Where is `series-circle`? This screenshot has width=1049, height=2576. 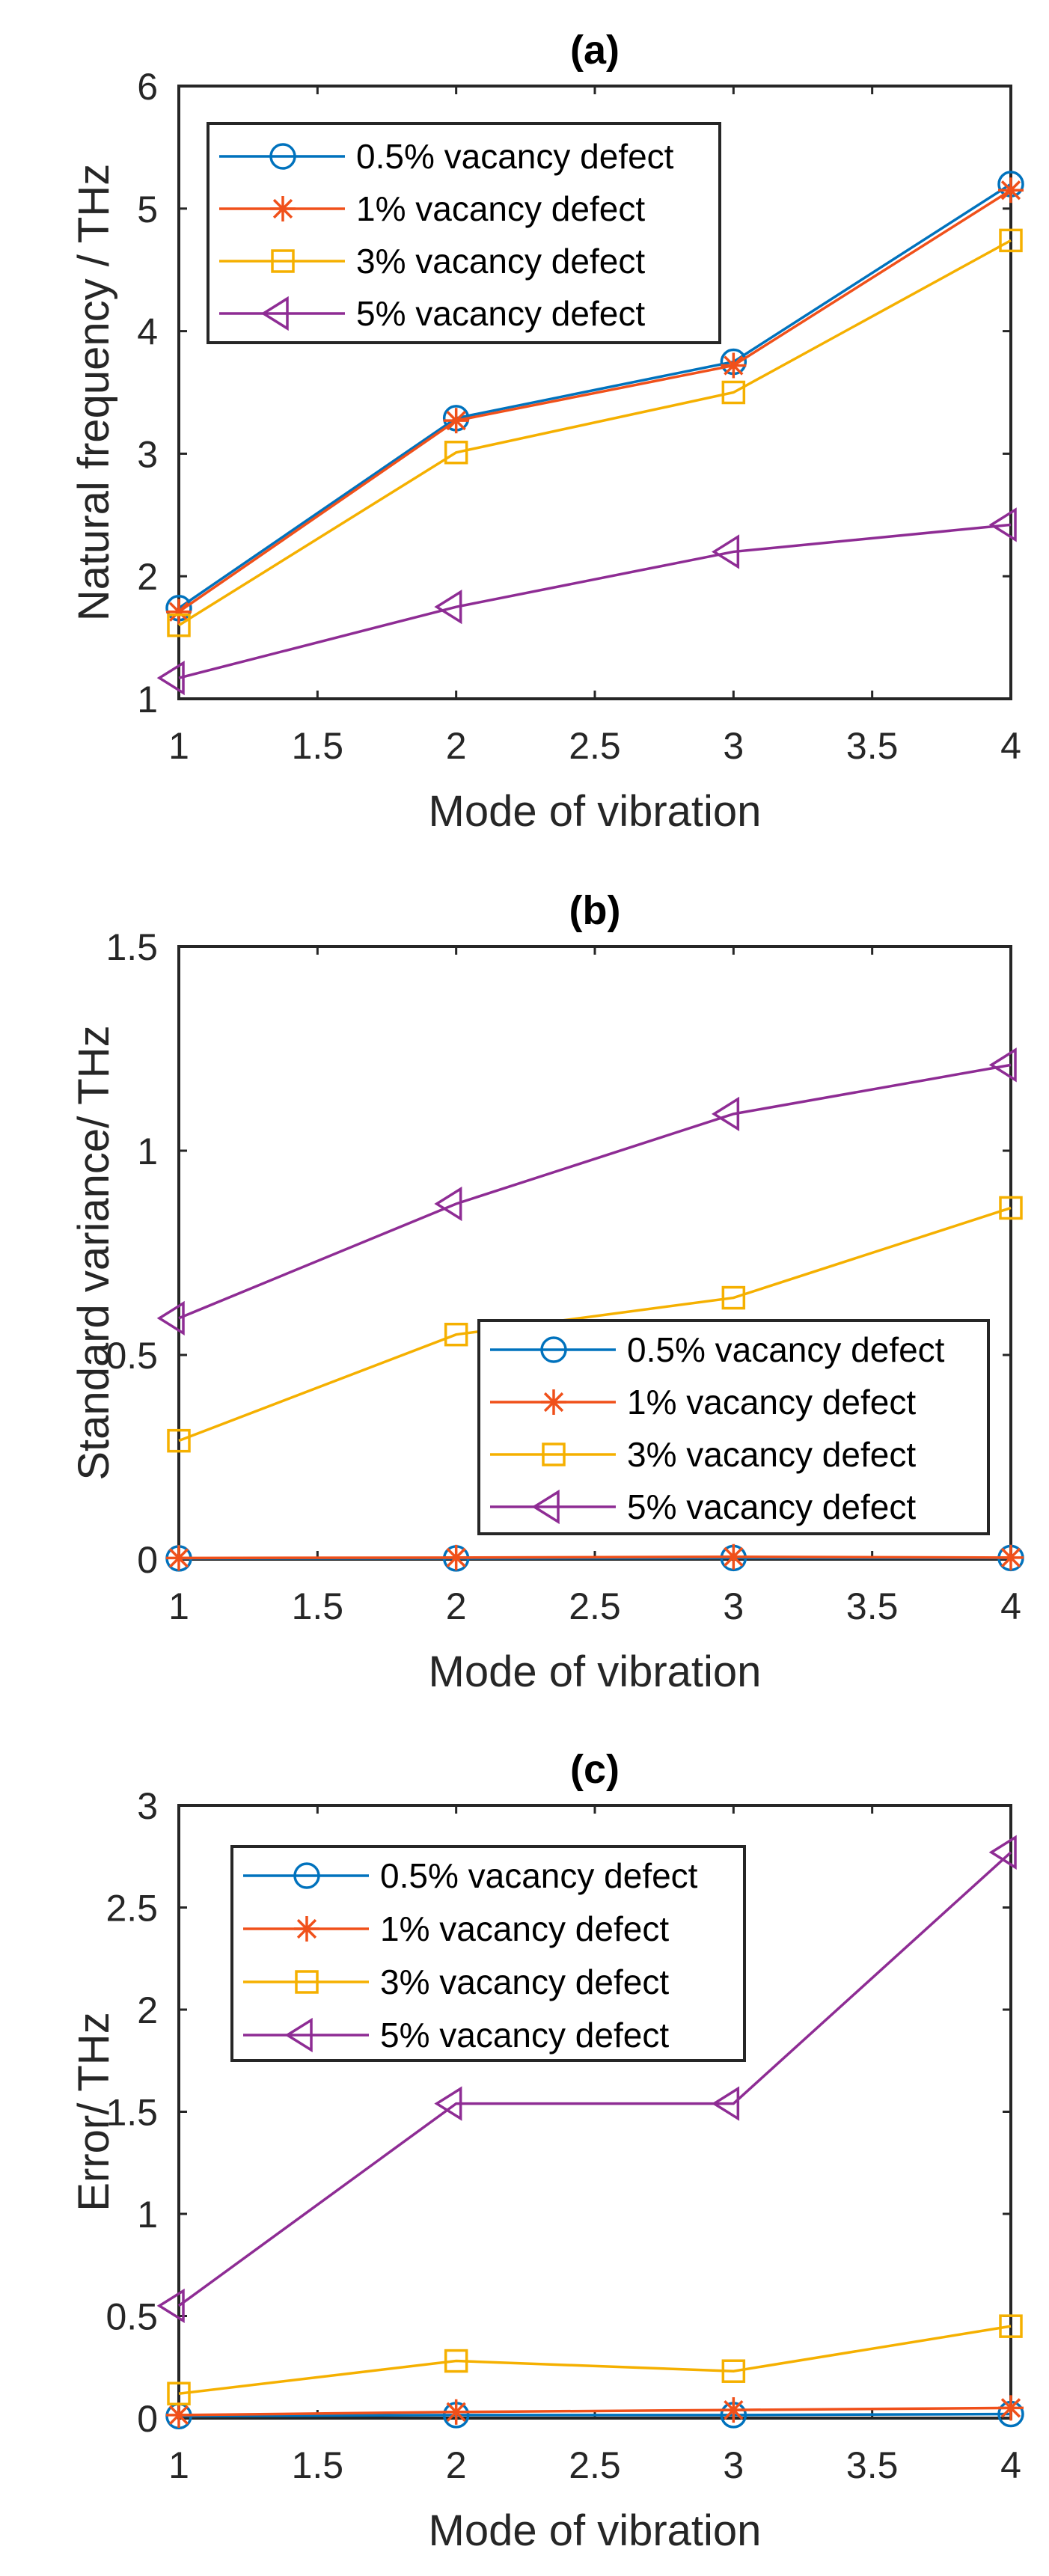
series-circle is located at coordinates (595, 2415).